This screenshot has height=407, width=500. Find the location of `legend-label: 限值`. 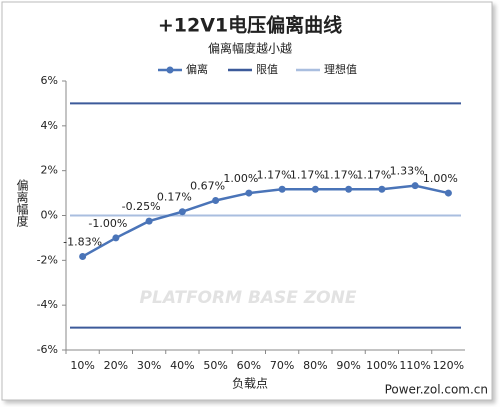

legend-label: 限值 is located at coordinates (267, 69).